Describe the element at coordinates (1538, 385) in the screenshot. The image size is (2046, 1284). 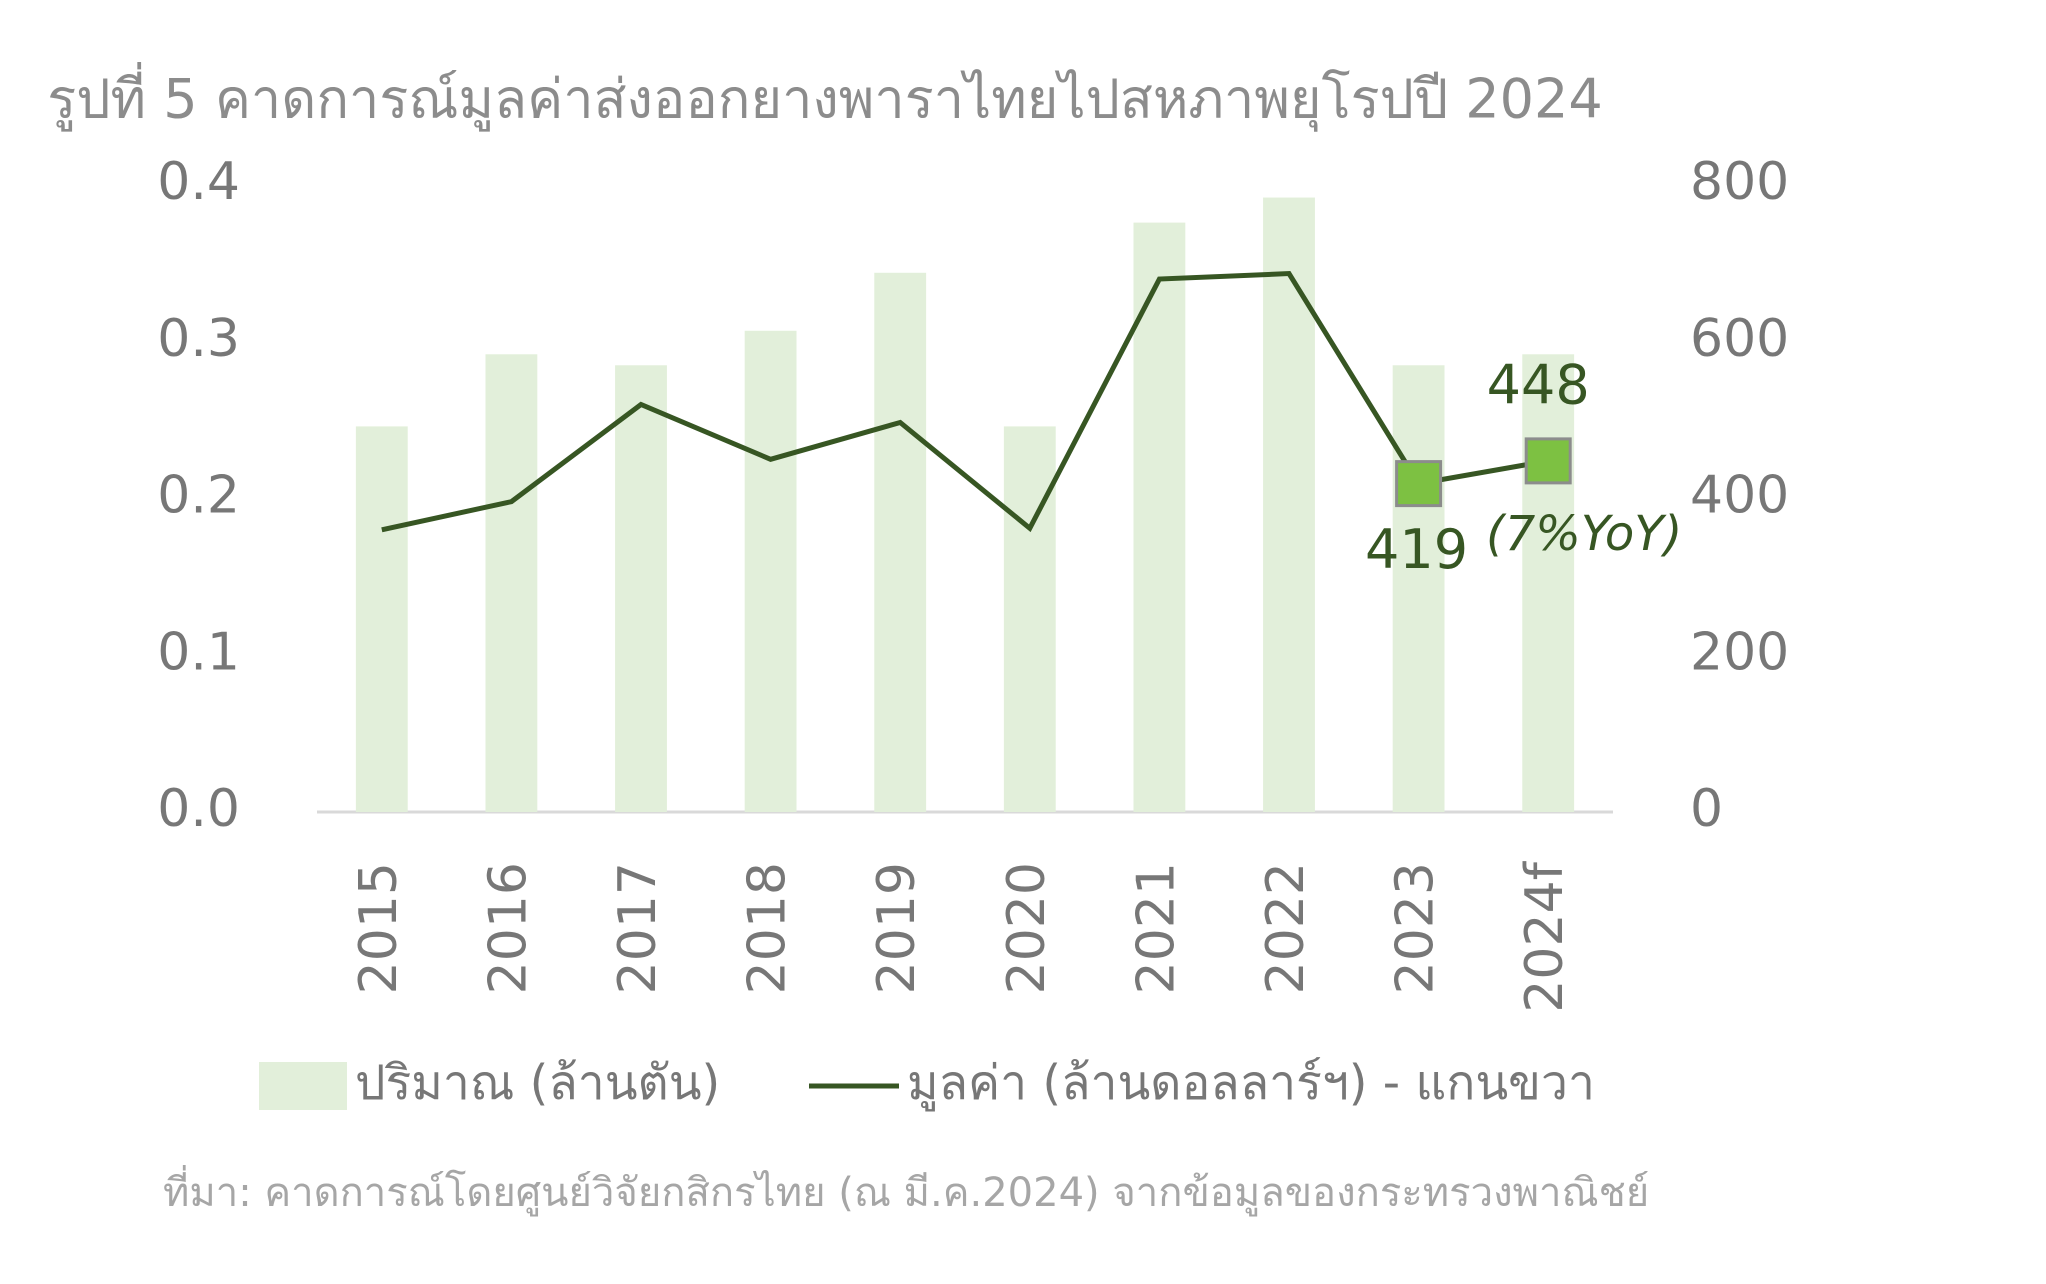
I see `data-label: 448` at that location.